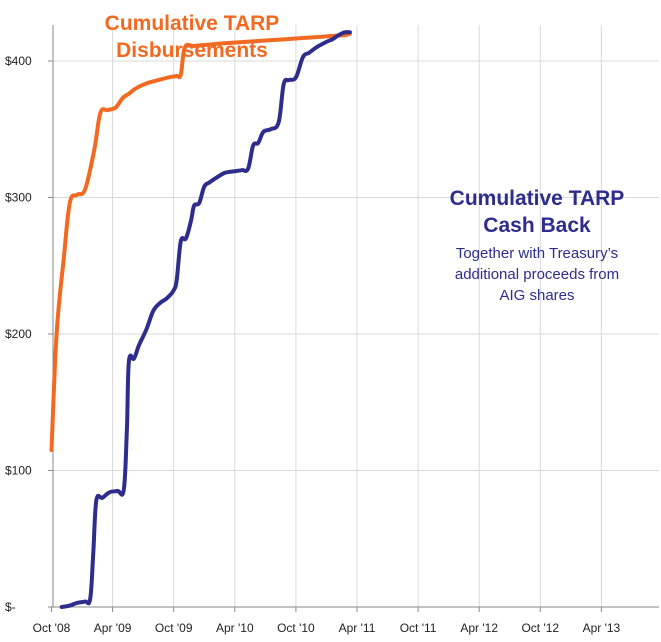 The width and height of the screenshot is (661, 642). I want to click on x-tick-label: Oct '09, so click(174, 628).